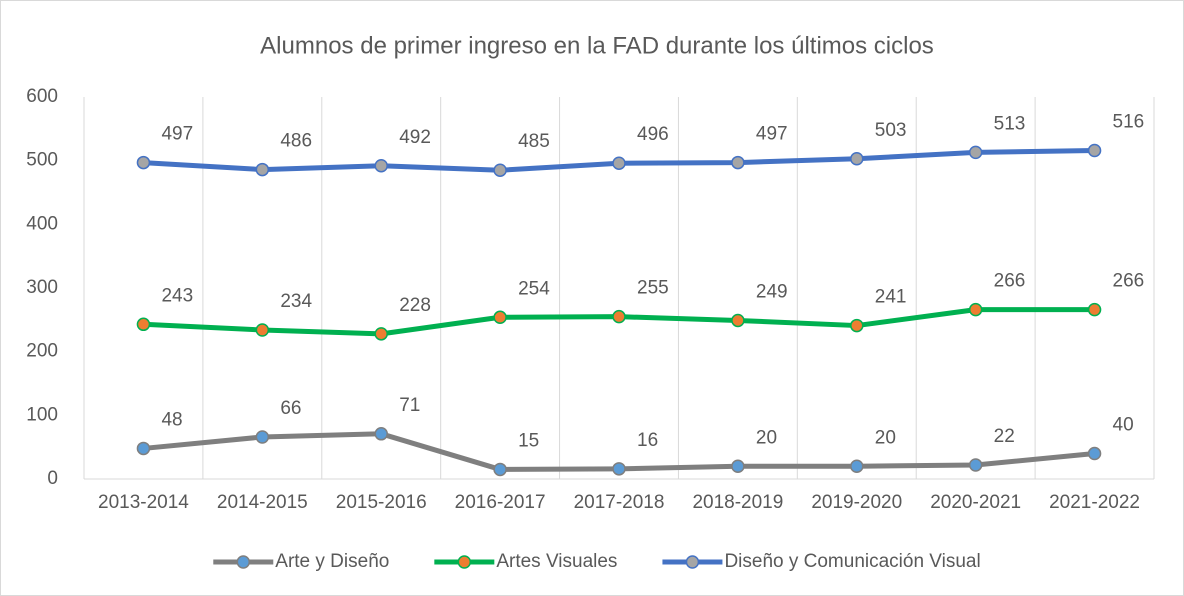  What do you see at coordinates (332, 561) in the screenshot?
I see `legend-label: Arte y Diseño` at bounding box center [332, 561].